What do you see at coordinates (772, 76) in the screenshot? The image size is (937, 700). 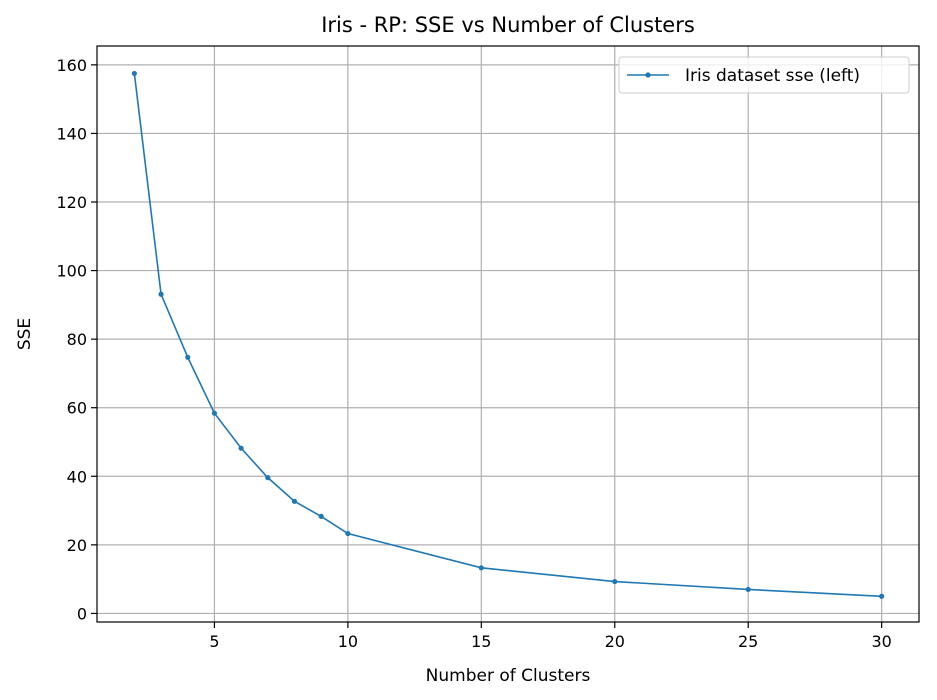 I see `legend-entry-label: Iris dataset sse (left)` at bounding box center [772, 76].